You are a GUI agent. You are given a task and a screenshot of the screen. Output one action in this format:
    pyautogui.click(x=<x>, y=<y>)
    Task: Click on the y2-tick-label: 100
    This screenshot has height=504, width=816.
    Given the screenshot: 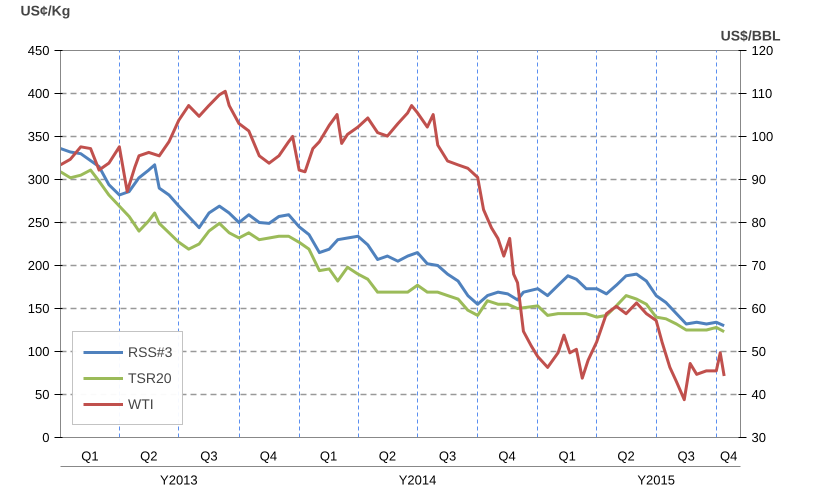 What is the action you would take?
    pyautogui.click(x=763, y=136)
    